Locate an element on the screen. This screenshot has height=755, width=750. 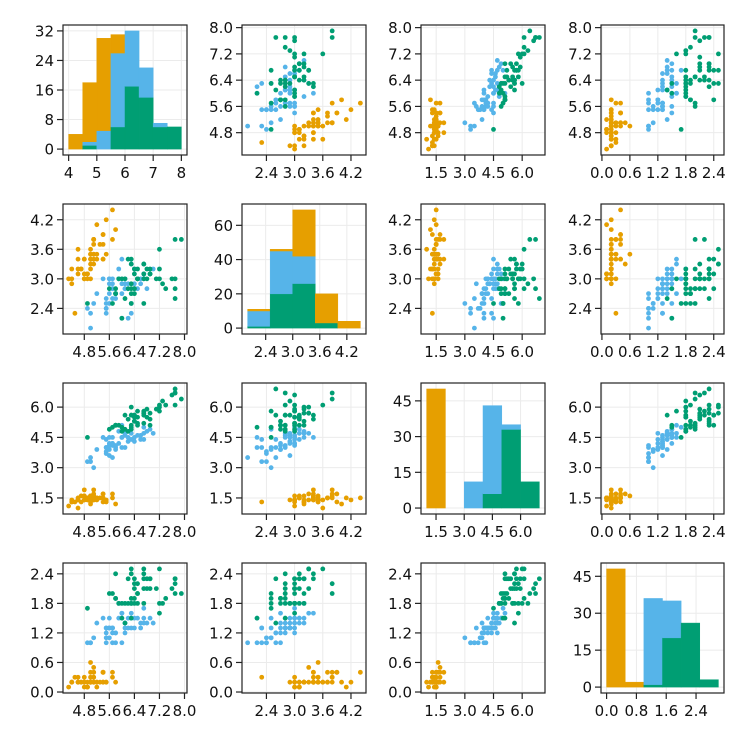
y-tick-label: 6.0 is located at coordinates (580, 408).